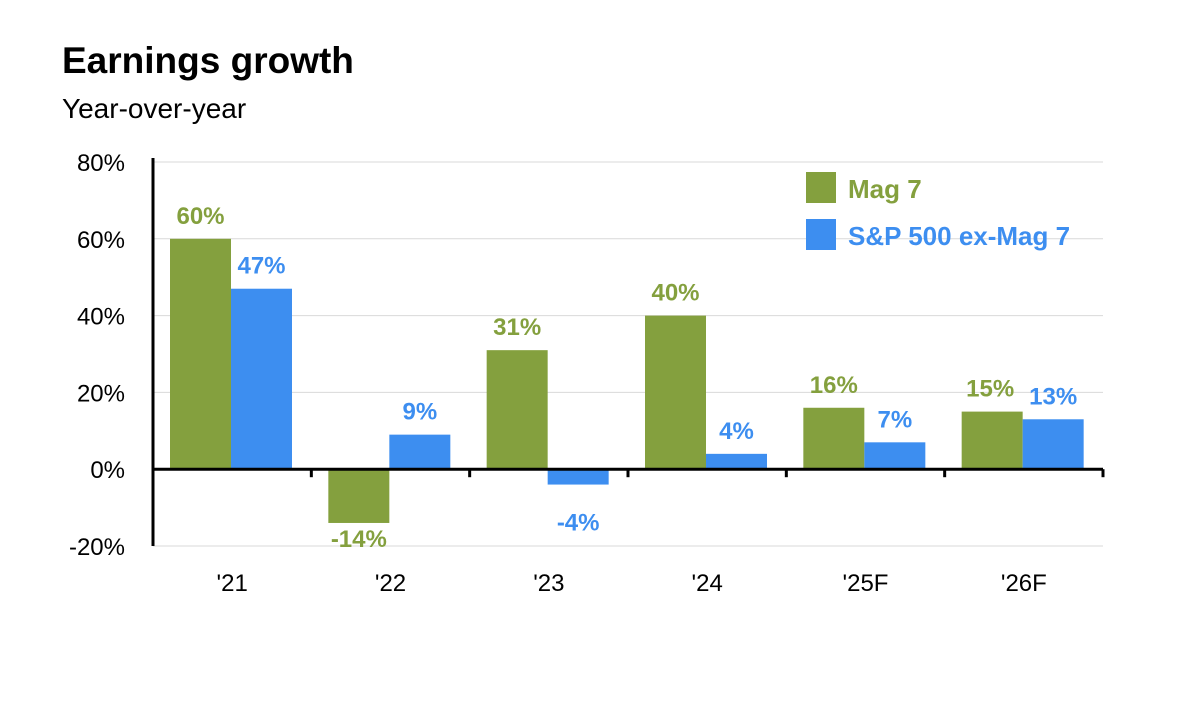 The image size is (1198, 724). Describe the element at coordinates (675, 293) in the screenshot. I see `data-label: 40%` at that location.